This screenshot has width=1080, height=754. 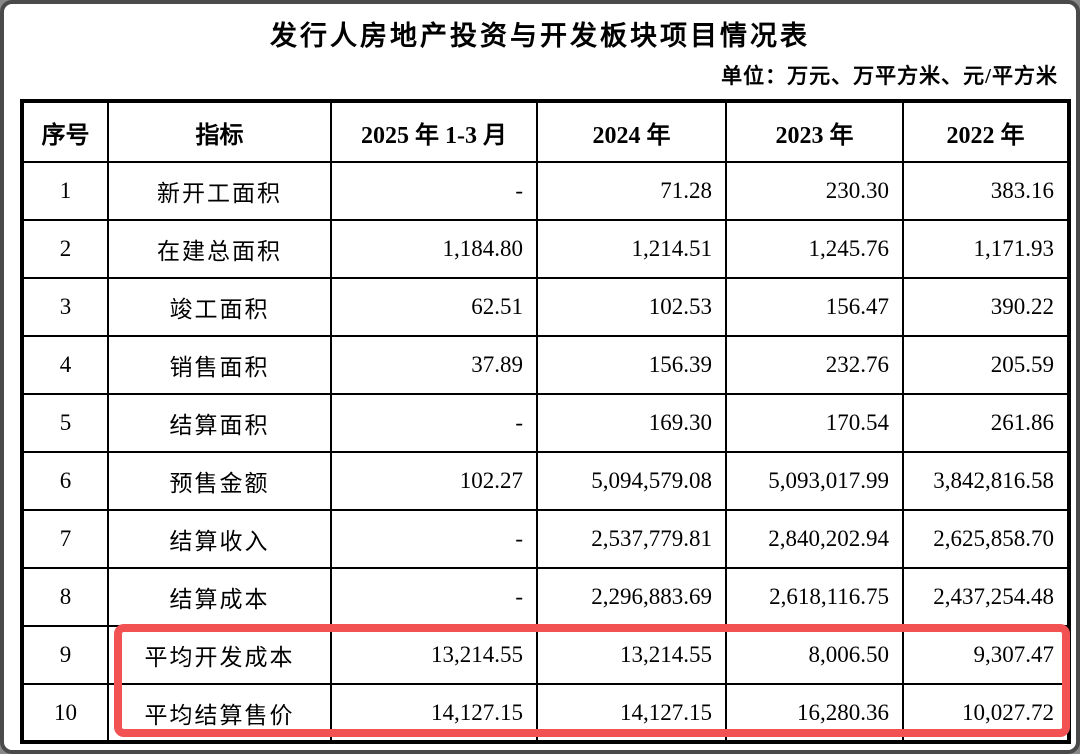 What do you see at coordinates (434, 365) in the screenshot?
I see `cell-value: 37.89` at bounding box center [434, 365].